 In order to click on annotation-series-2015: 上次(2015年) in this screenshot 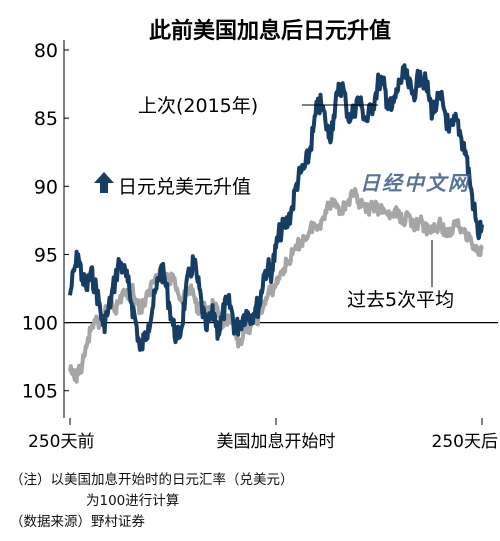, I will do `click(258, 106)`.